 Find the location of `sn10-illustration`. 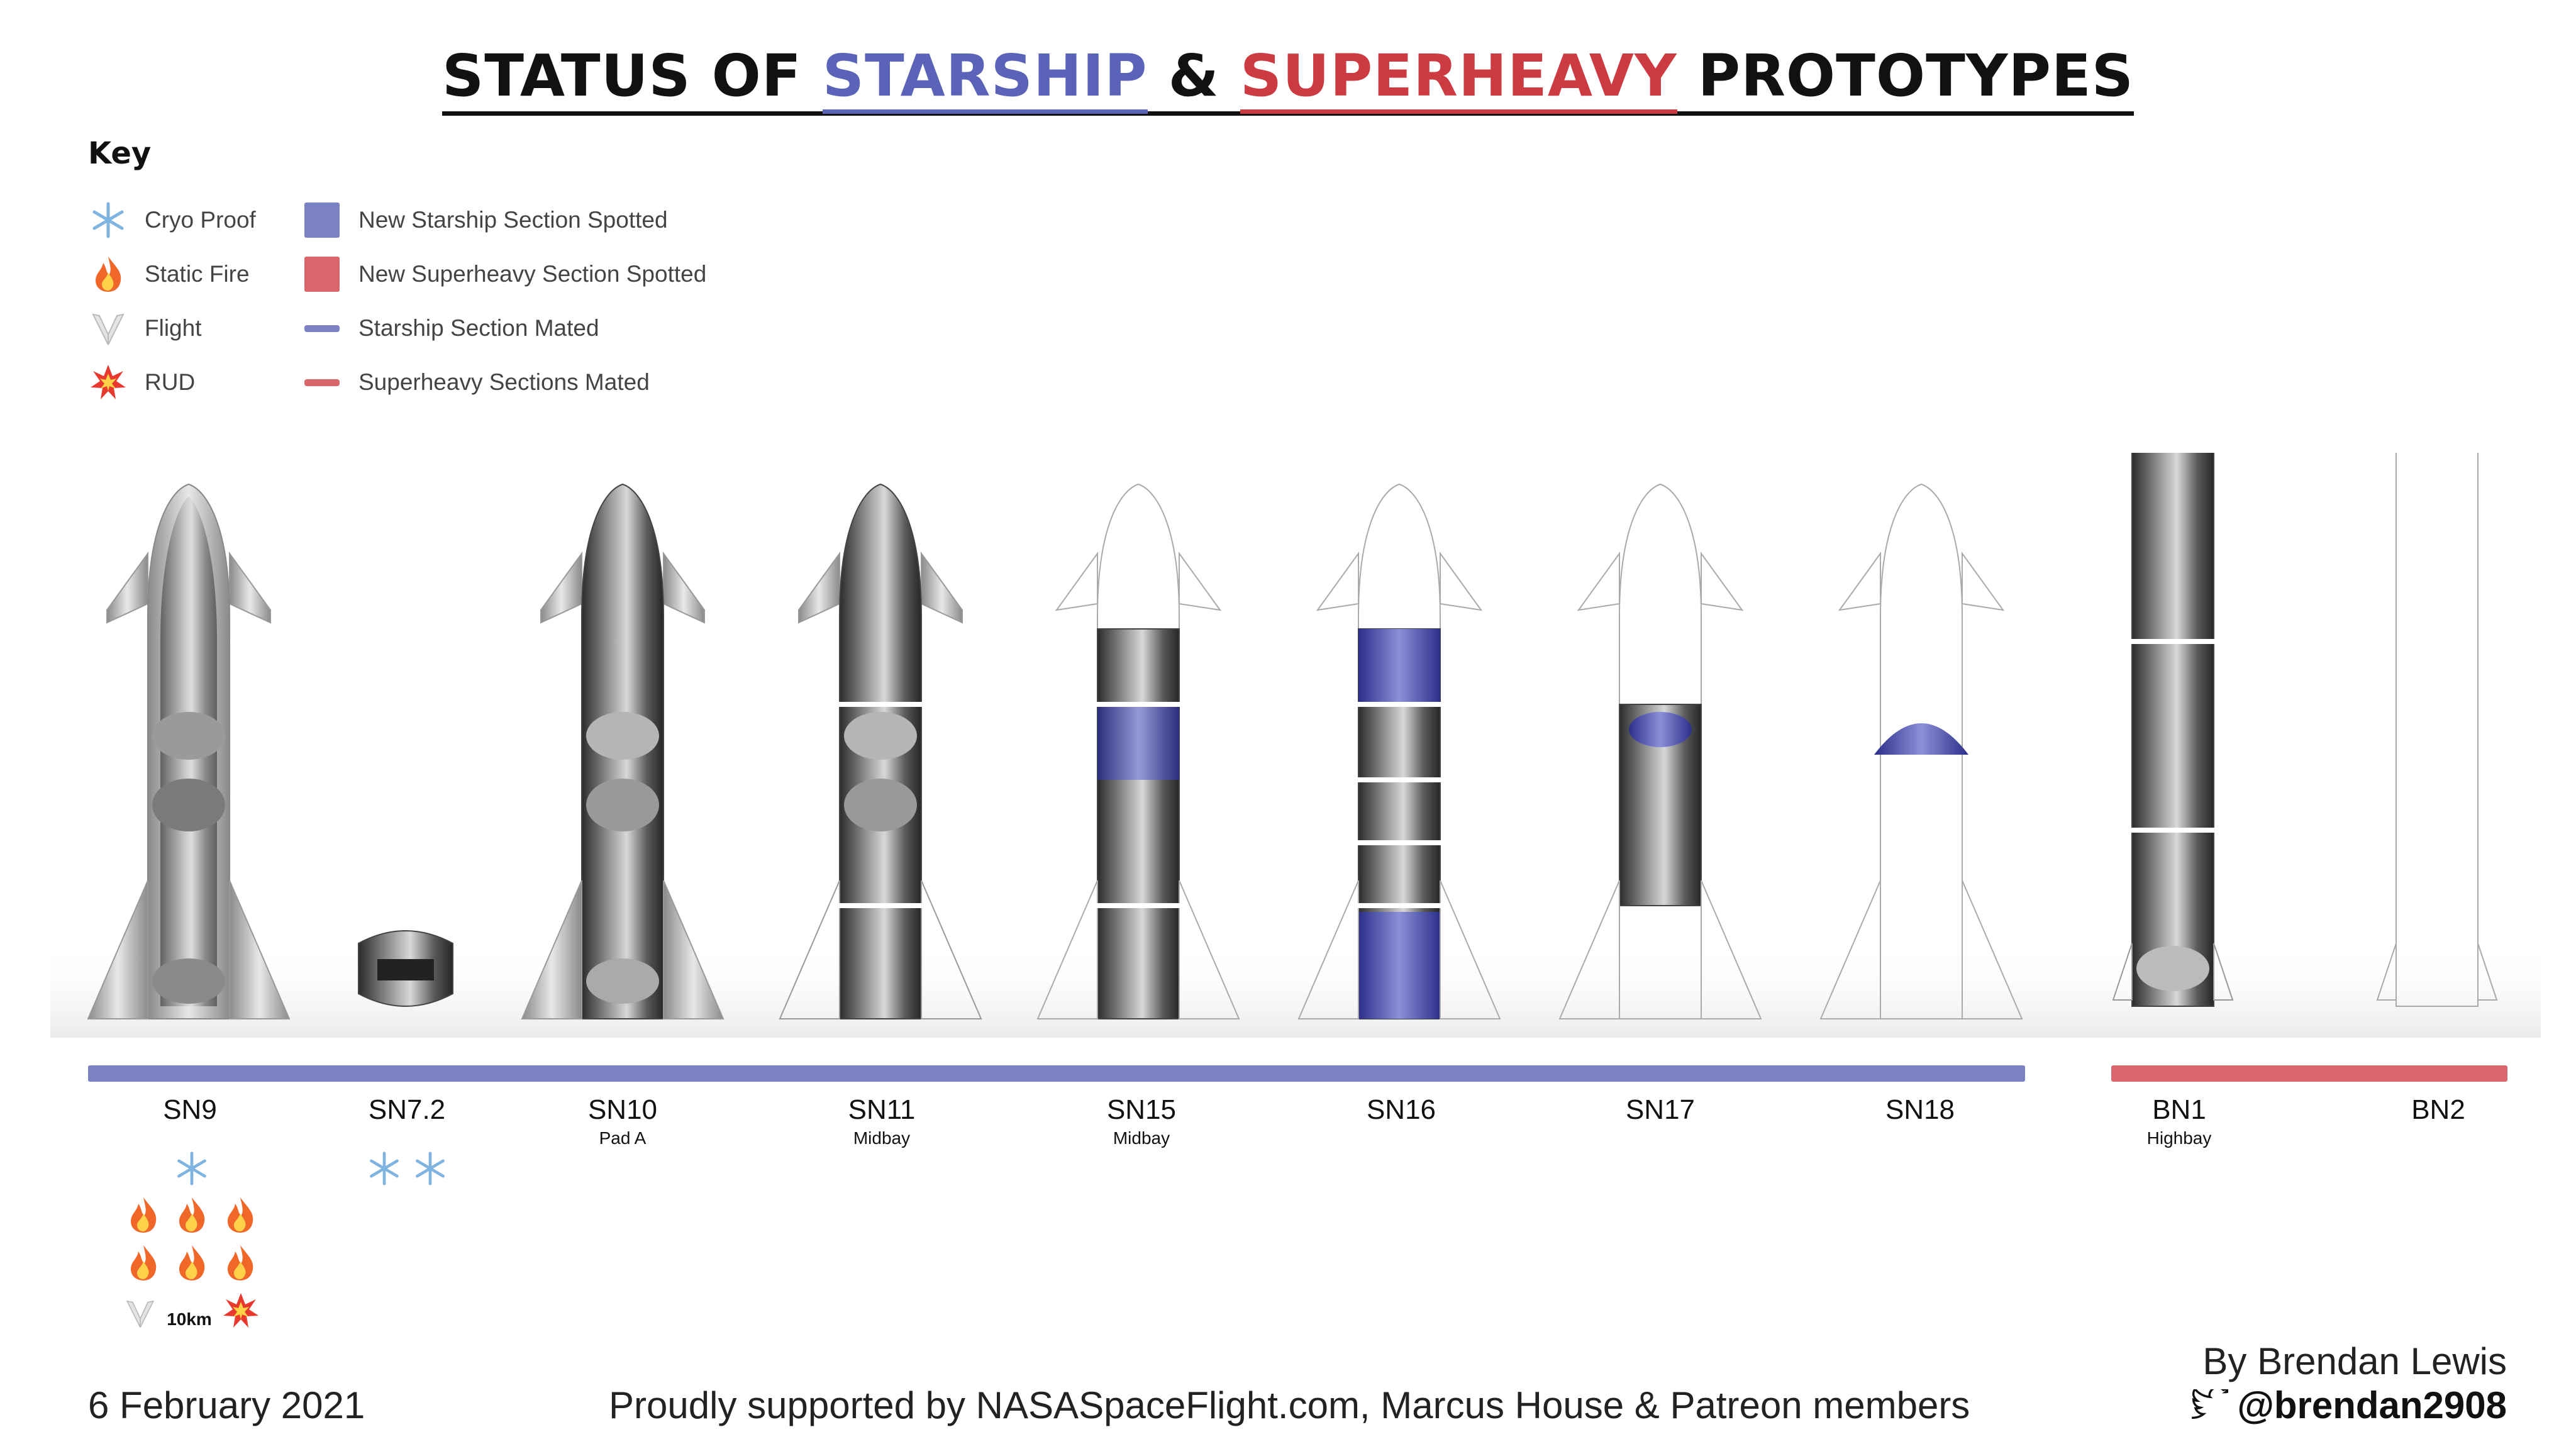

sn10-illustration is located at coordinates (622, 751).